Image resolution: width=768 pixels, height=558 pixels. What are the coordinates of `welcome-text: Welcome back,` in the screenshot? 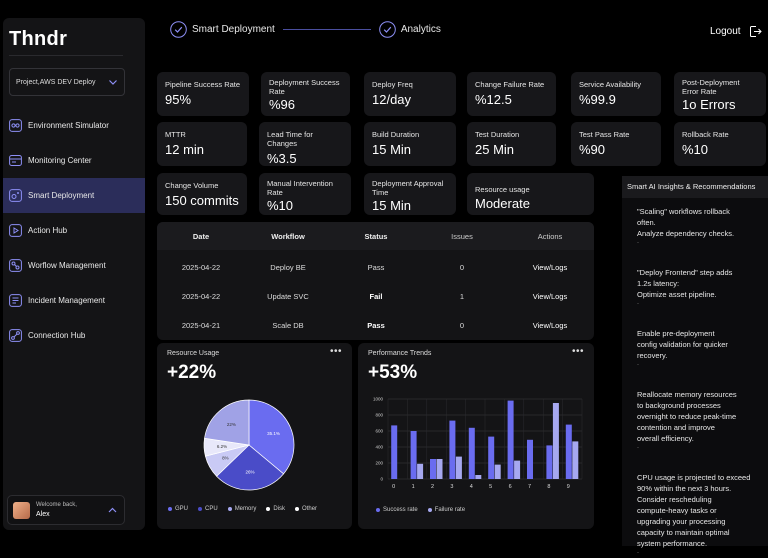 It's located at (56, 505).